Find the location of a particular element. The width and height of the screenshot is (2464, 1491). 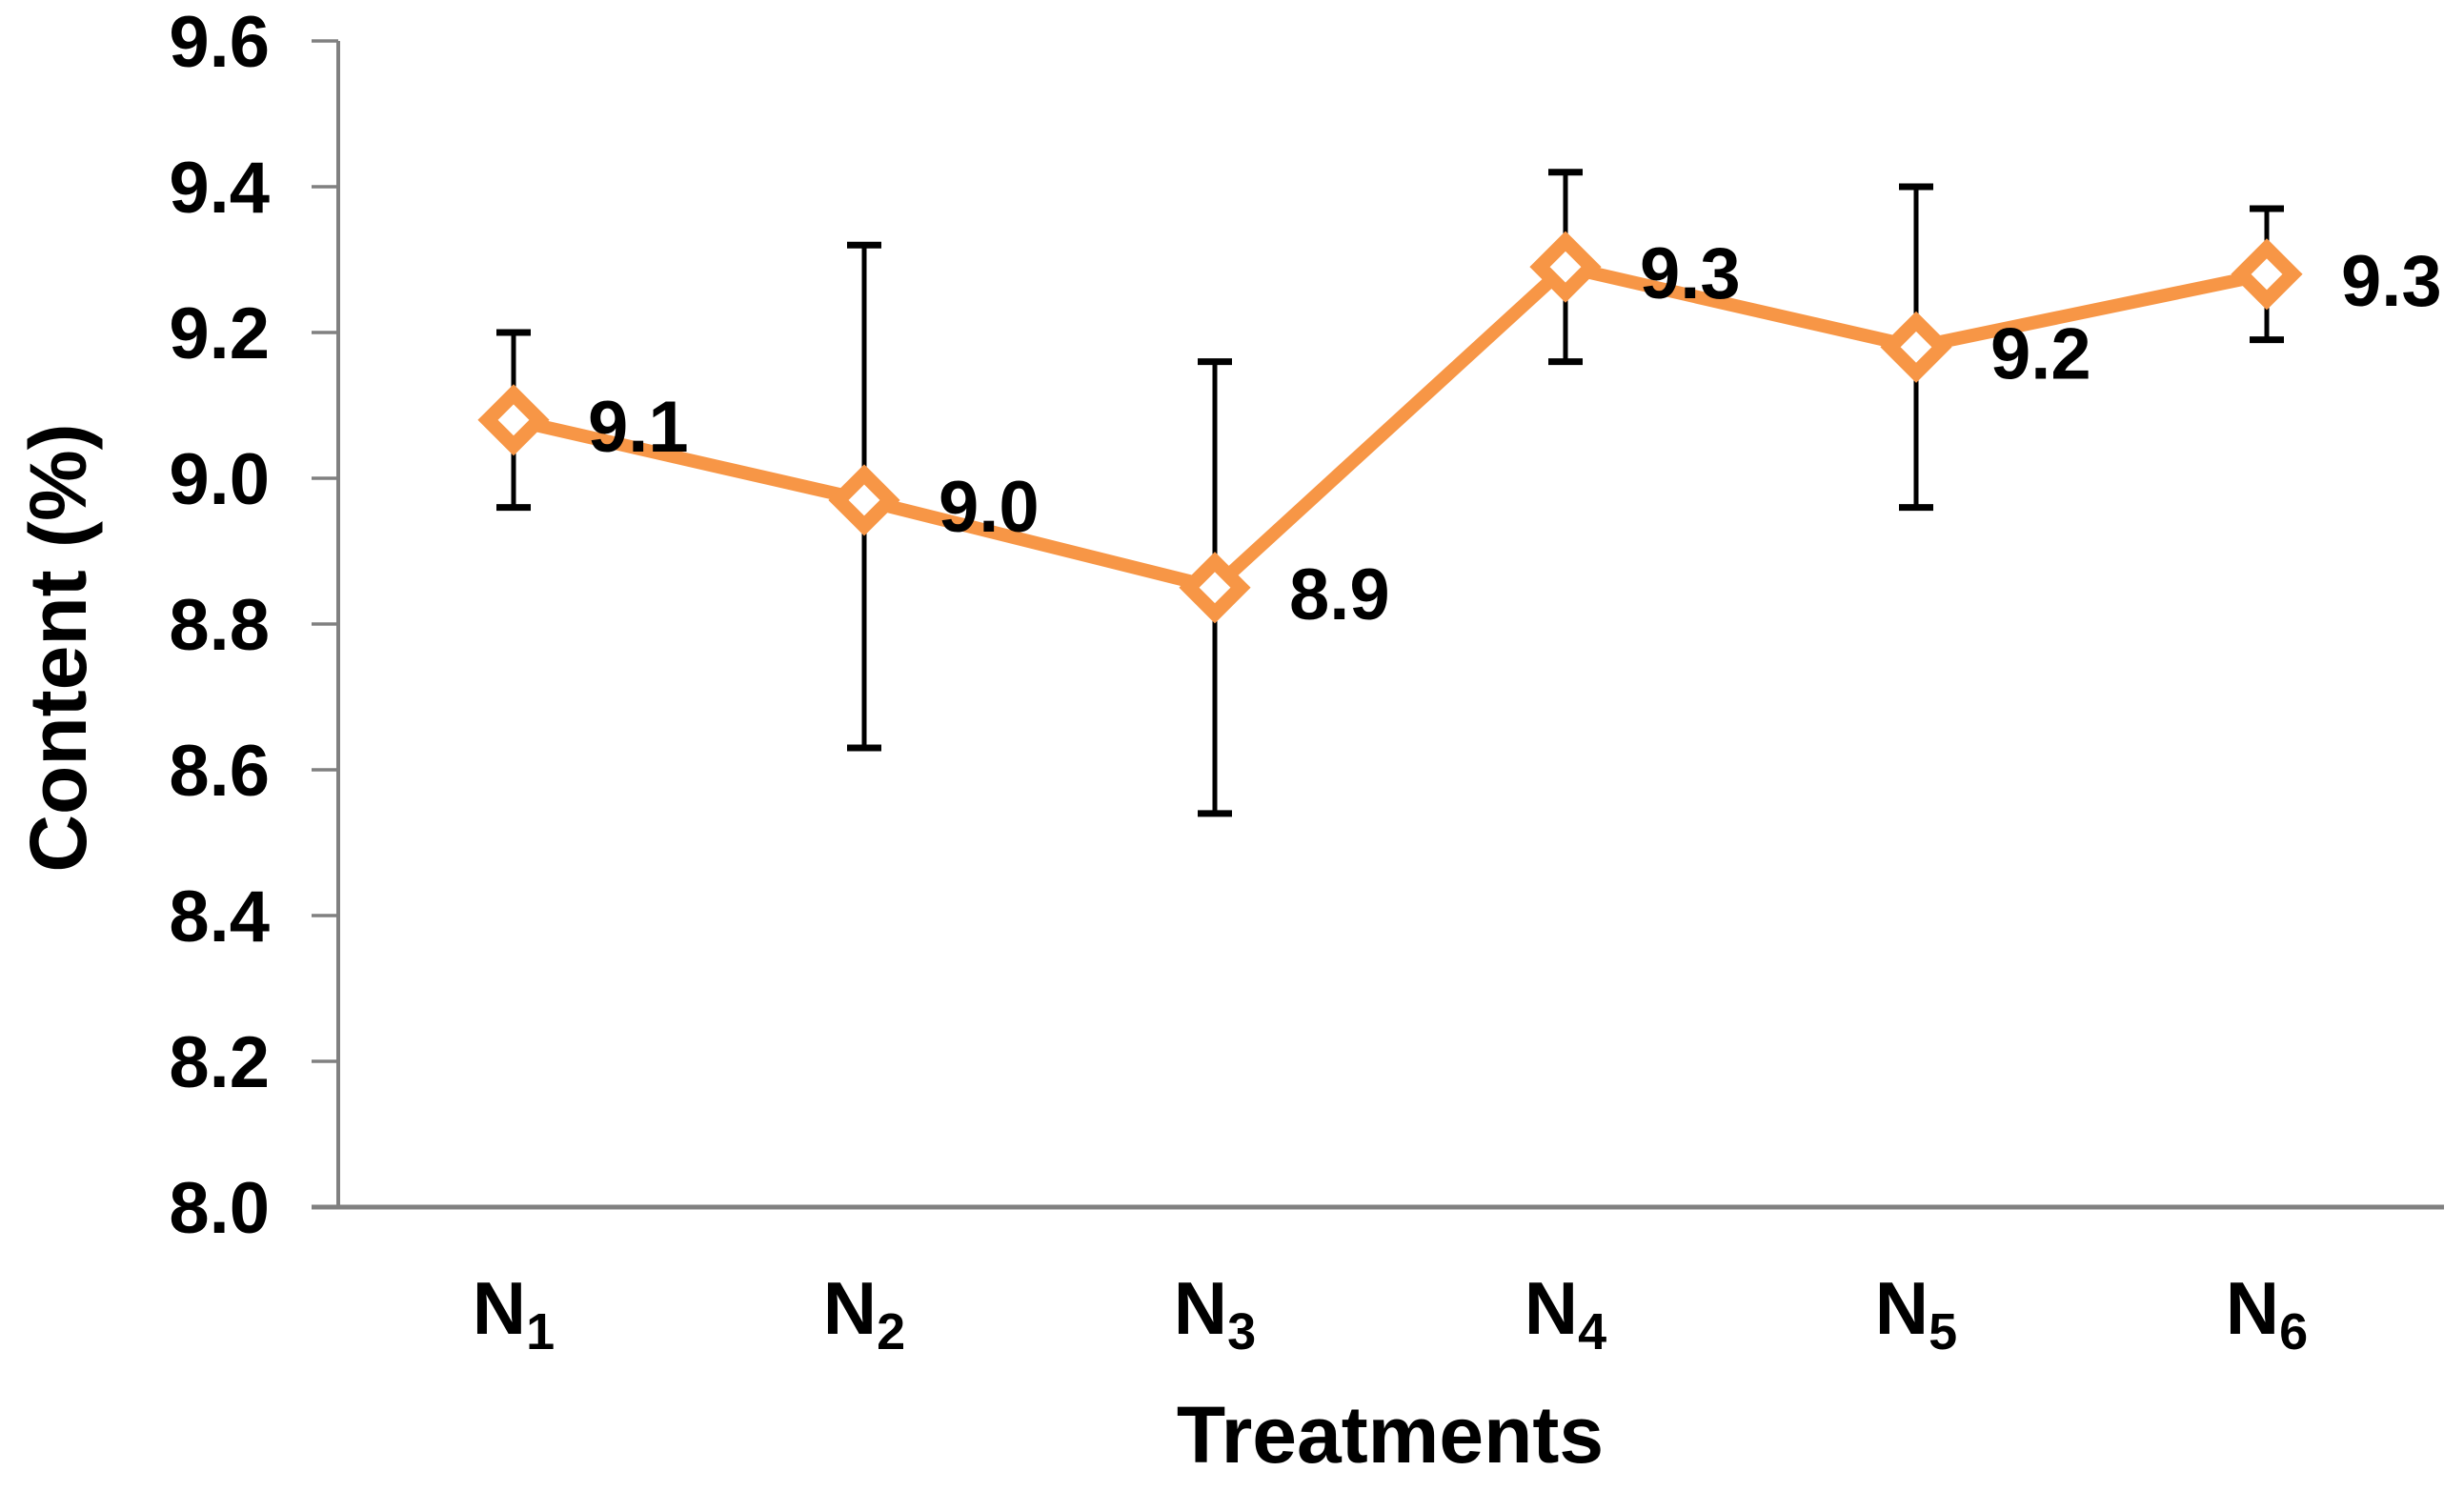

y-tick-label: 9.2 is located at coordinates (220, 333).